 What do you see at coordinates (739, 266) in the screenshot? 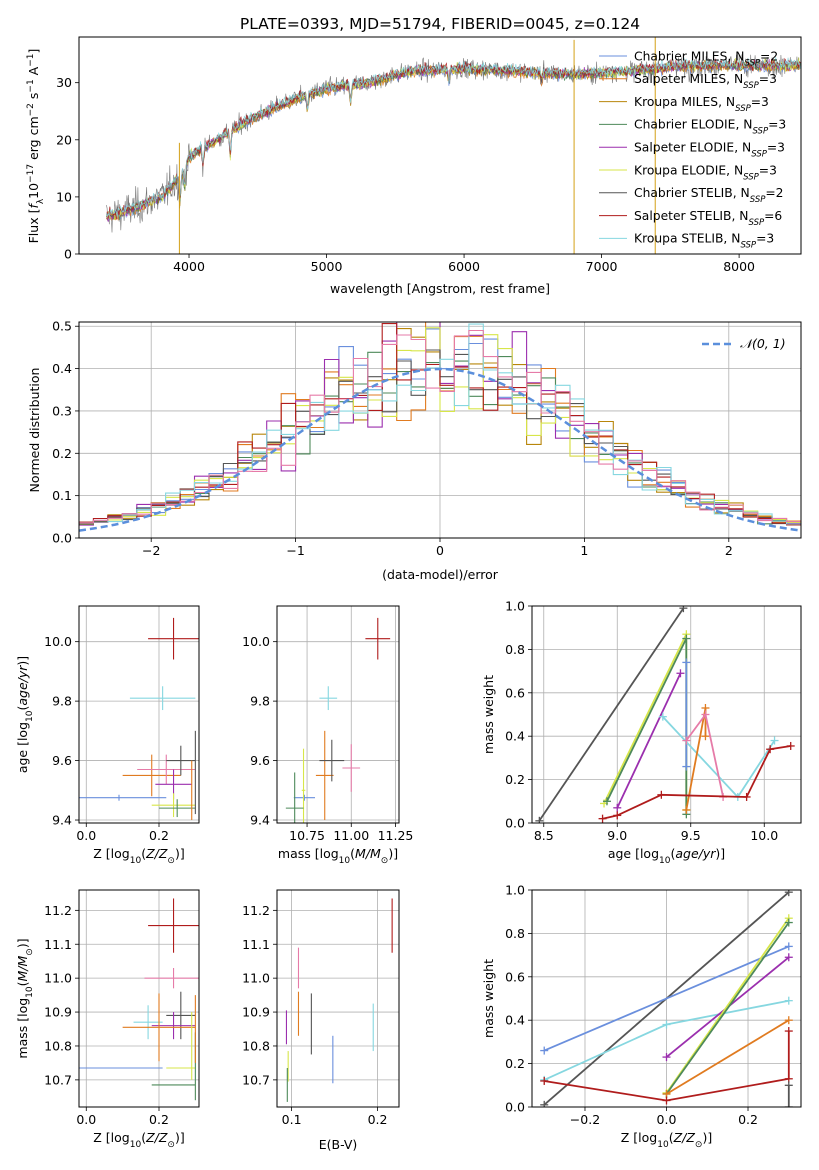
I see `x-tick-label: 8000` at bounding box center [739, 266].